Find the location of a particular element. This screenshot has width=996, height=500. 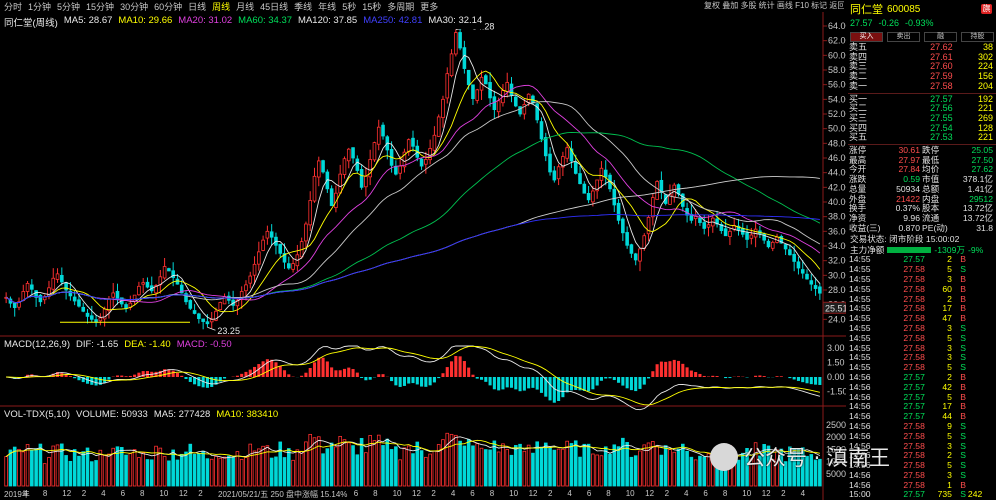

tick-side: S is located at coordinates (963, 367).